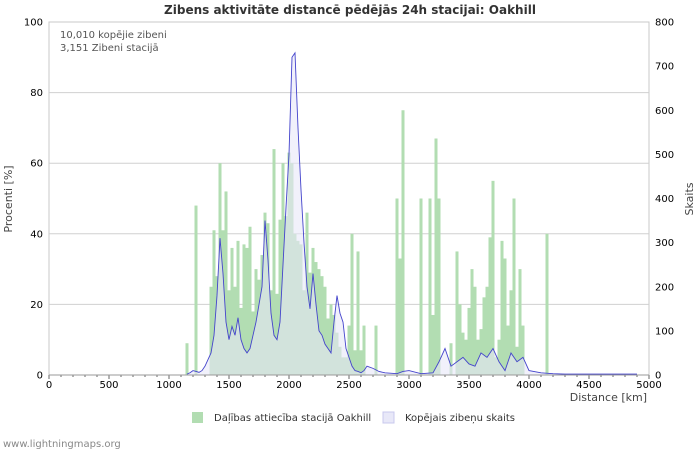 Image resolution: width=700 pixels, height=450 pixels. Describe the element at coordinates (109, 48) in the screenshot. I see `annotation-station: 3,151 Zibeni stacijā` at that location.